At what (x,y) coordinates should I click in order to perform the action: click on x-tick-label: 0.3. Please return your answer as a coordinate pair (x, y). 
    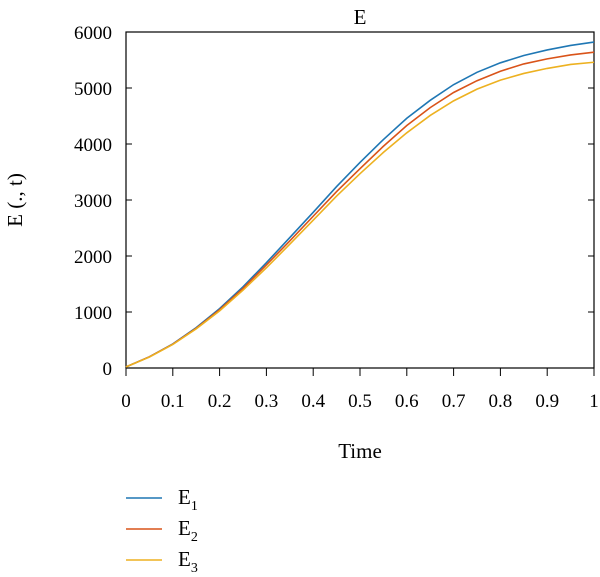
    Looking at the image, I should click on (267, 401).